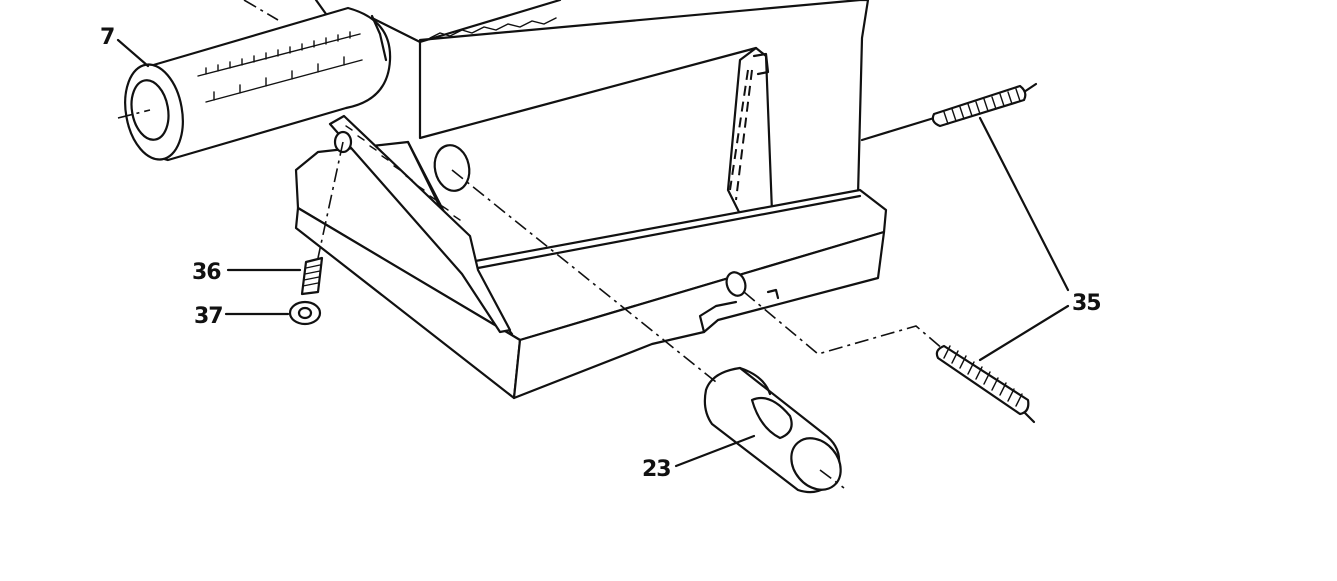  What do you see at coordinates (330, 200) in the screenshot?
I see `gib-hole-to-36-line` at bounding box center [330, 200].